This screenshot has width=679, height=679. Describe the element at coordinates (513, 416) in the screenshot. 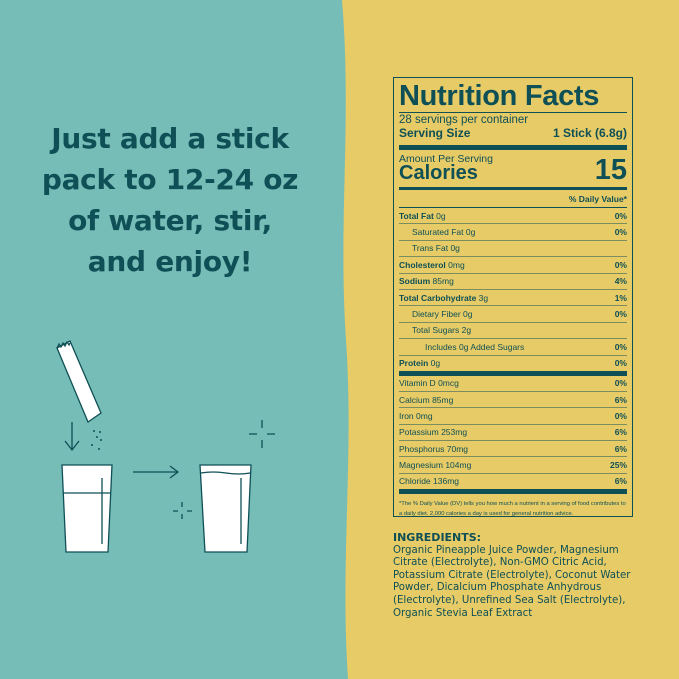

I see `nutrient-row: Iron 0mg 0%` at that location.